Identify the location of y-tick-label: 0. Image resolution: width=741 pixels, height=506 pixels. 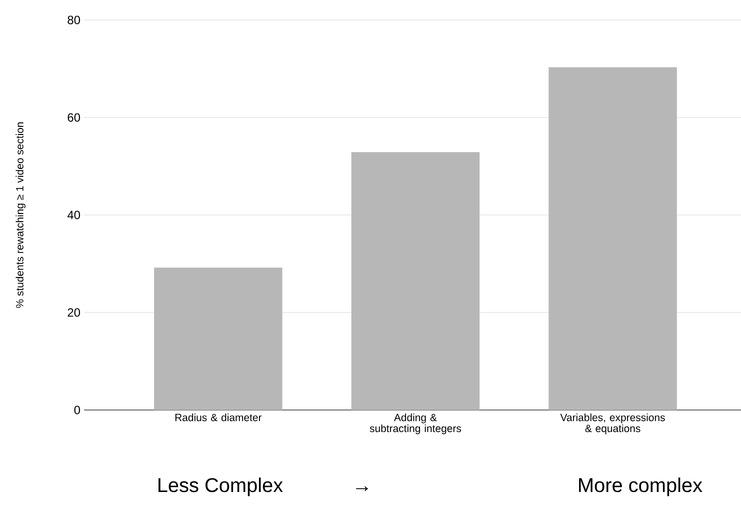
(77, 410).